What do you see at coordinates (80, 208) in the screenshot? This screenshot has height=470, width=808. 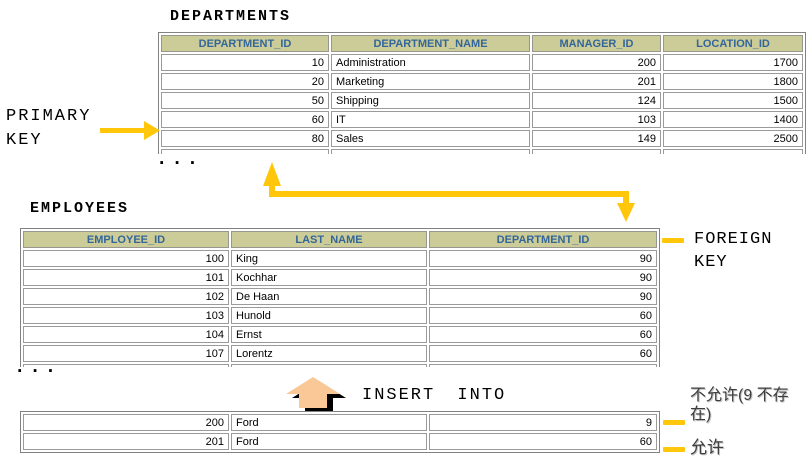 I see `employees-title: EMPLOYEES` at bounding box center [80, 208].